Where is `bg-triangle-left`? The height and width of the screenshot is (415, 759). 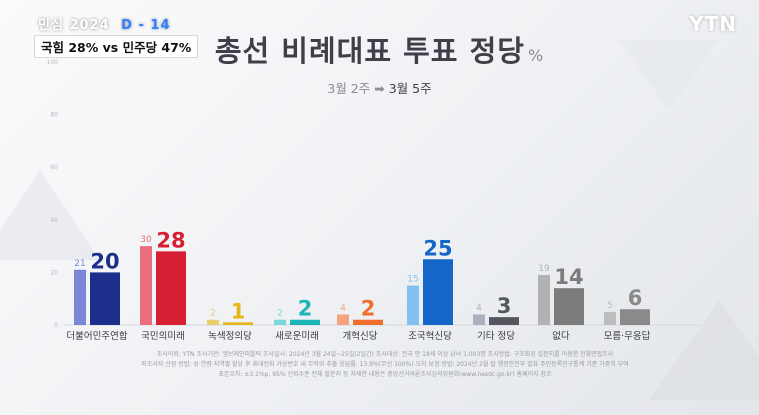 bg-triangle-left is located at coordinates (50, 215).